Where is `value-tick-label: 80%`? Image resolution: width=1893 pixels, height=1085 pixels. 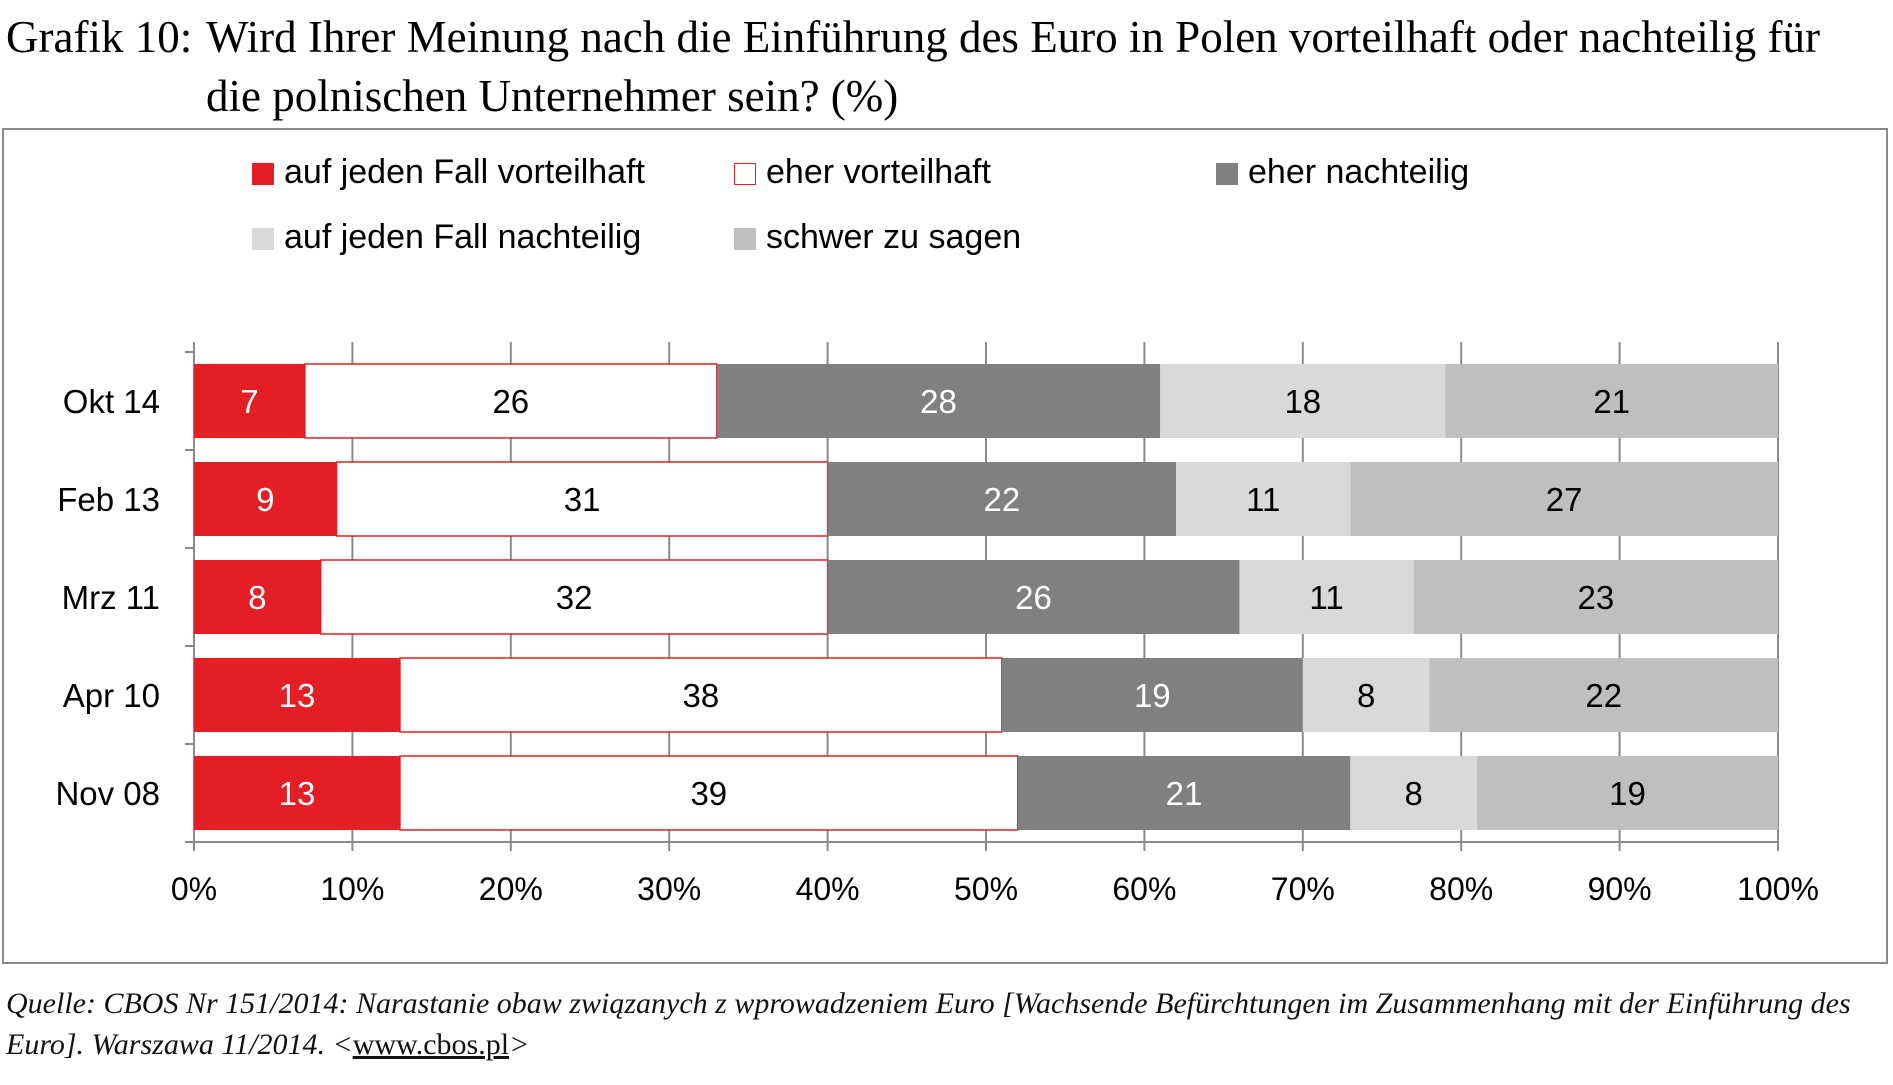
value-tick-label: 80% is located at coordinates (1461, 889).